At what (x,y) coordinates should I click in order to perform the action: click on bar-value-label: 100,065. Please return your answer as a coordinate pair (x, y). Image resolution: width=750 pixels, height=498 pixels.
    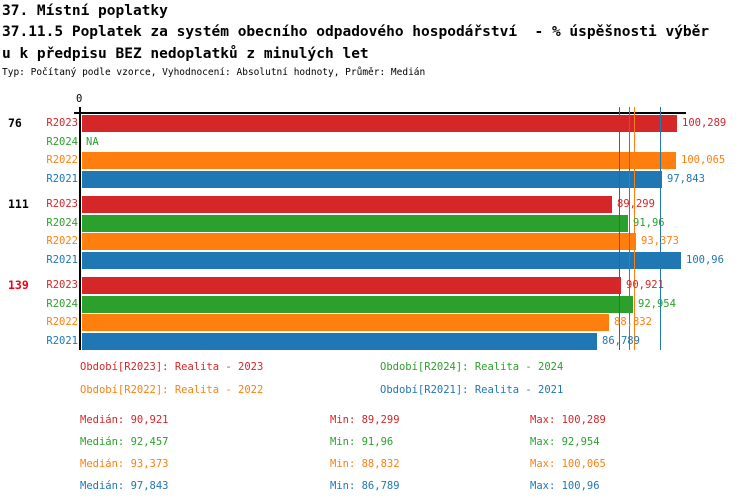
    Looking at the image, I should click on (703, 160).